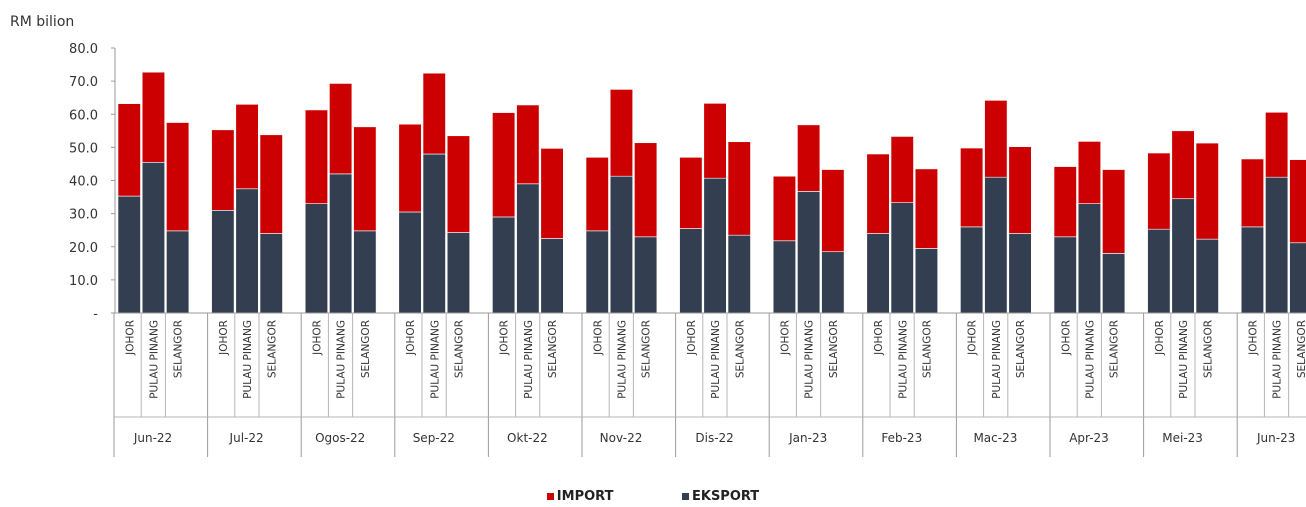 Image resolution: width=1306 pixels, height=507 pixels. What do you see at coordinates (585, 496) in the screenshot?
I see `legend-label-import: IMPORT` at bounding box center [585, 496].